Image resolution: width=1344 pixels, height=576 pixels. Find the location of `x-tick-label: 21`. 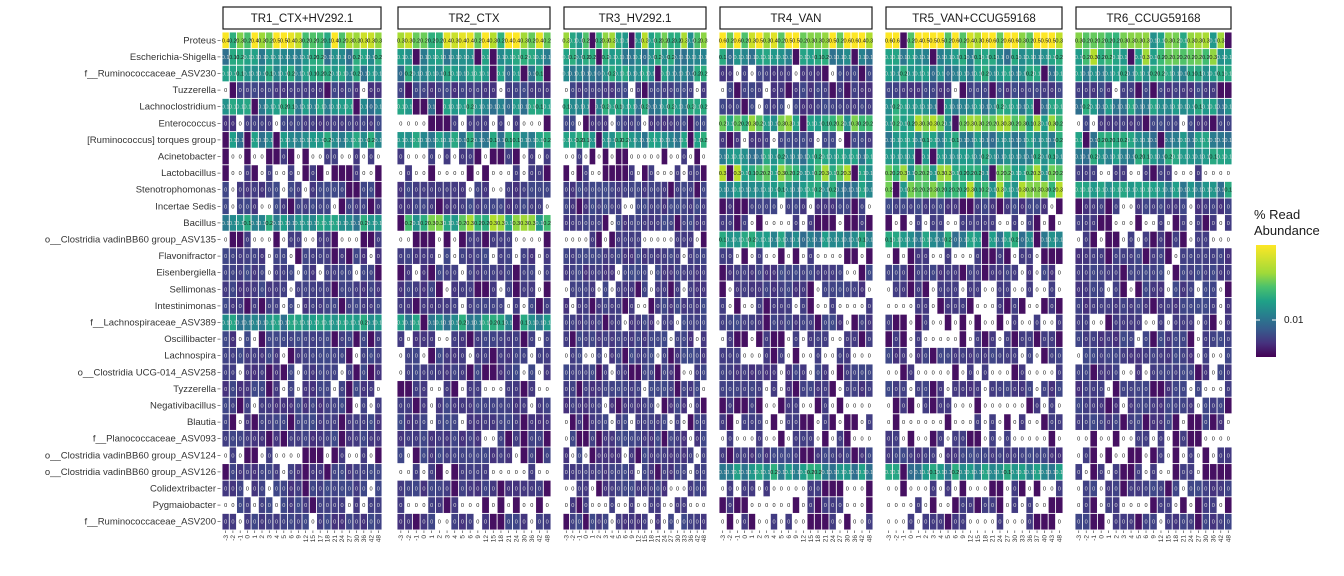

x-tick-label: 21 is located at coordinates (509, 539).